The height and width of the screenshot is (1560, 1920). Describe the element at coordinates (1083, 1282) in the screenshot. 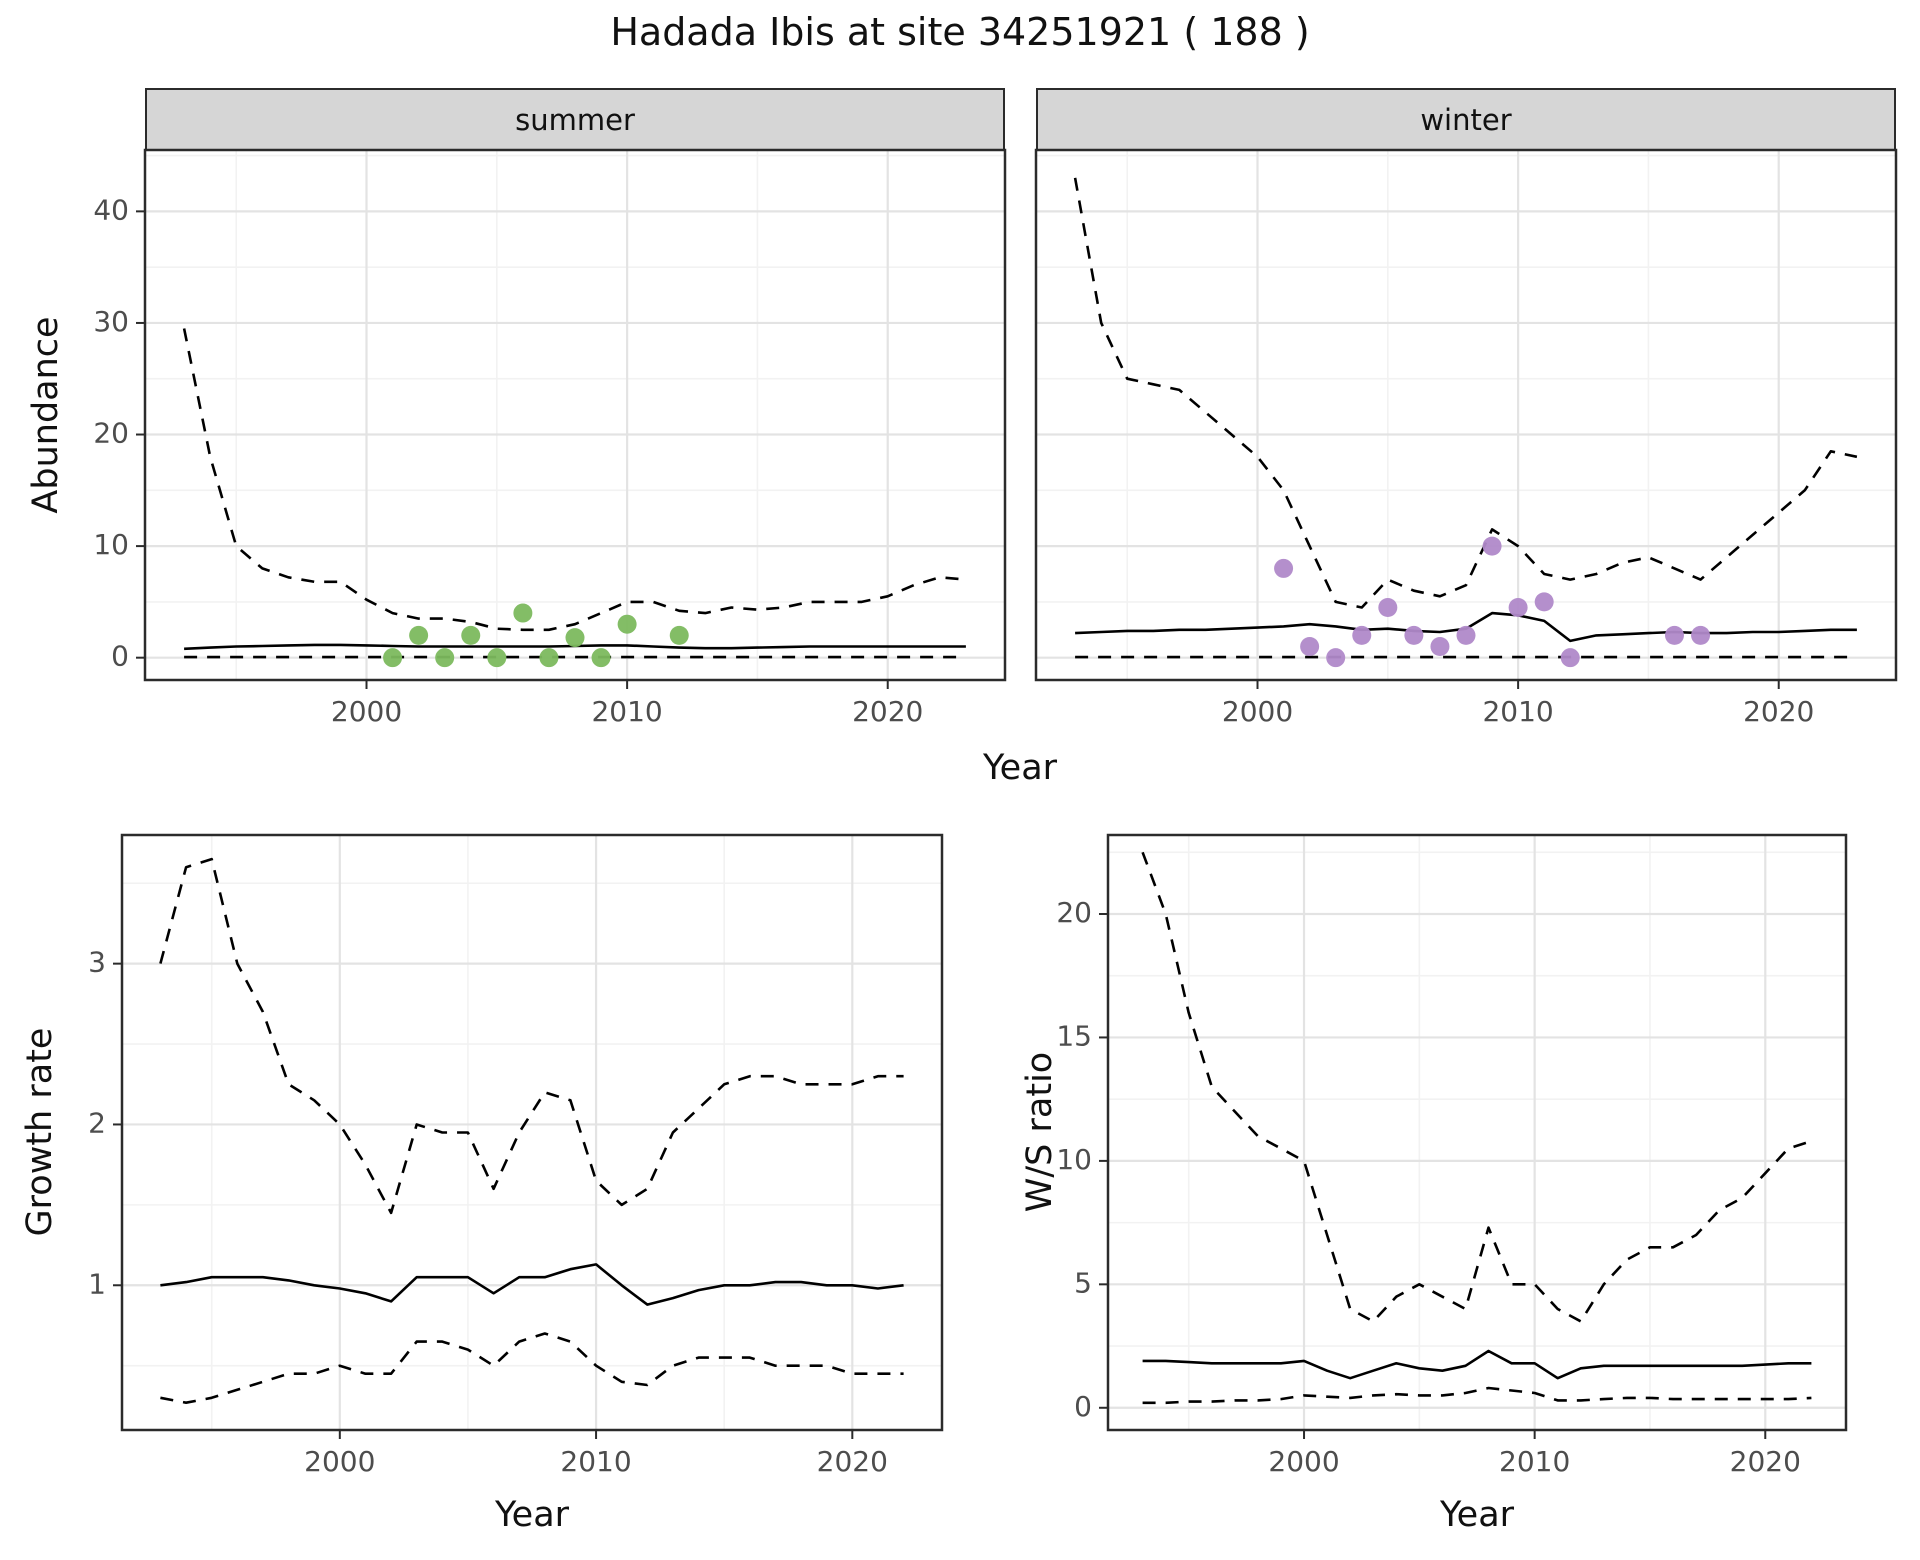

I see `y-tick-label: 5` at that location.